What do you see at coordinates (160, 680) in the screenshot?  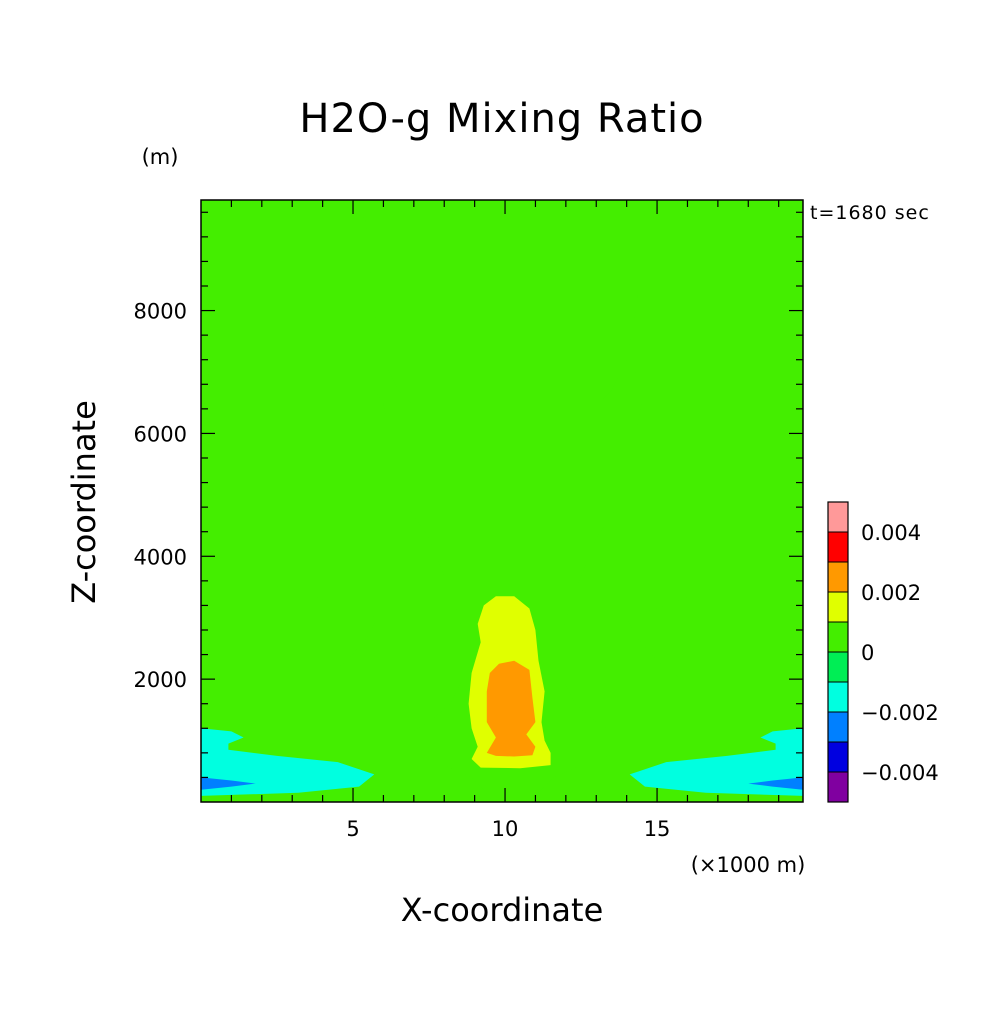 I see `y-tick-label: 2000` at bounding box center [160, 680].